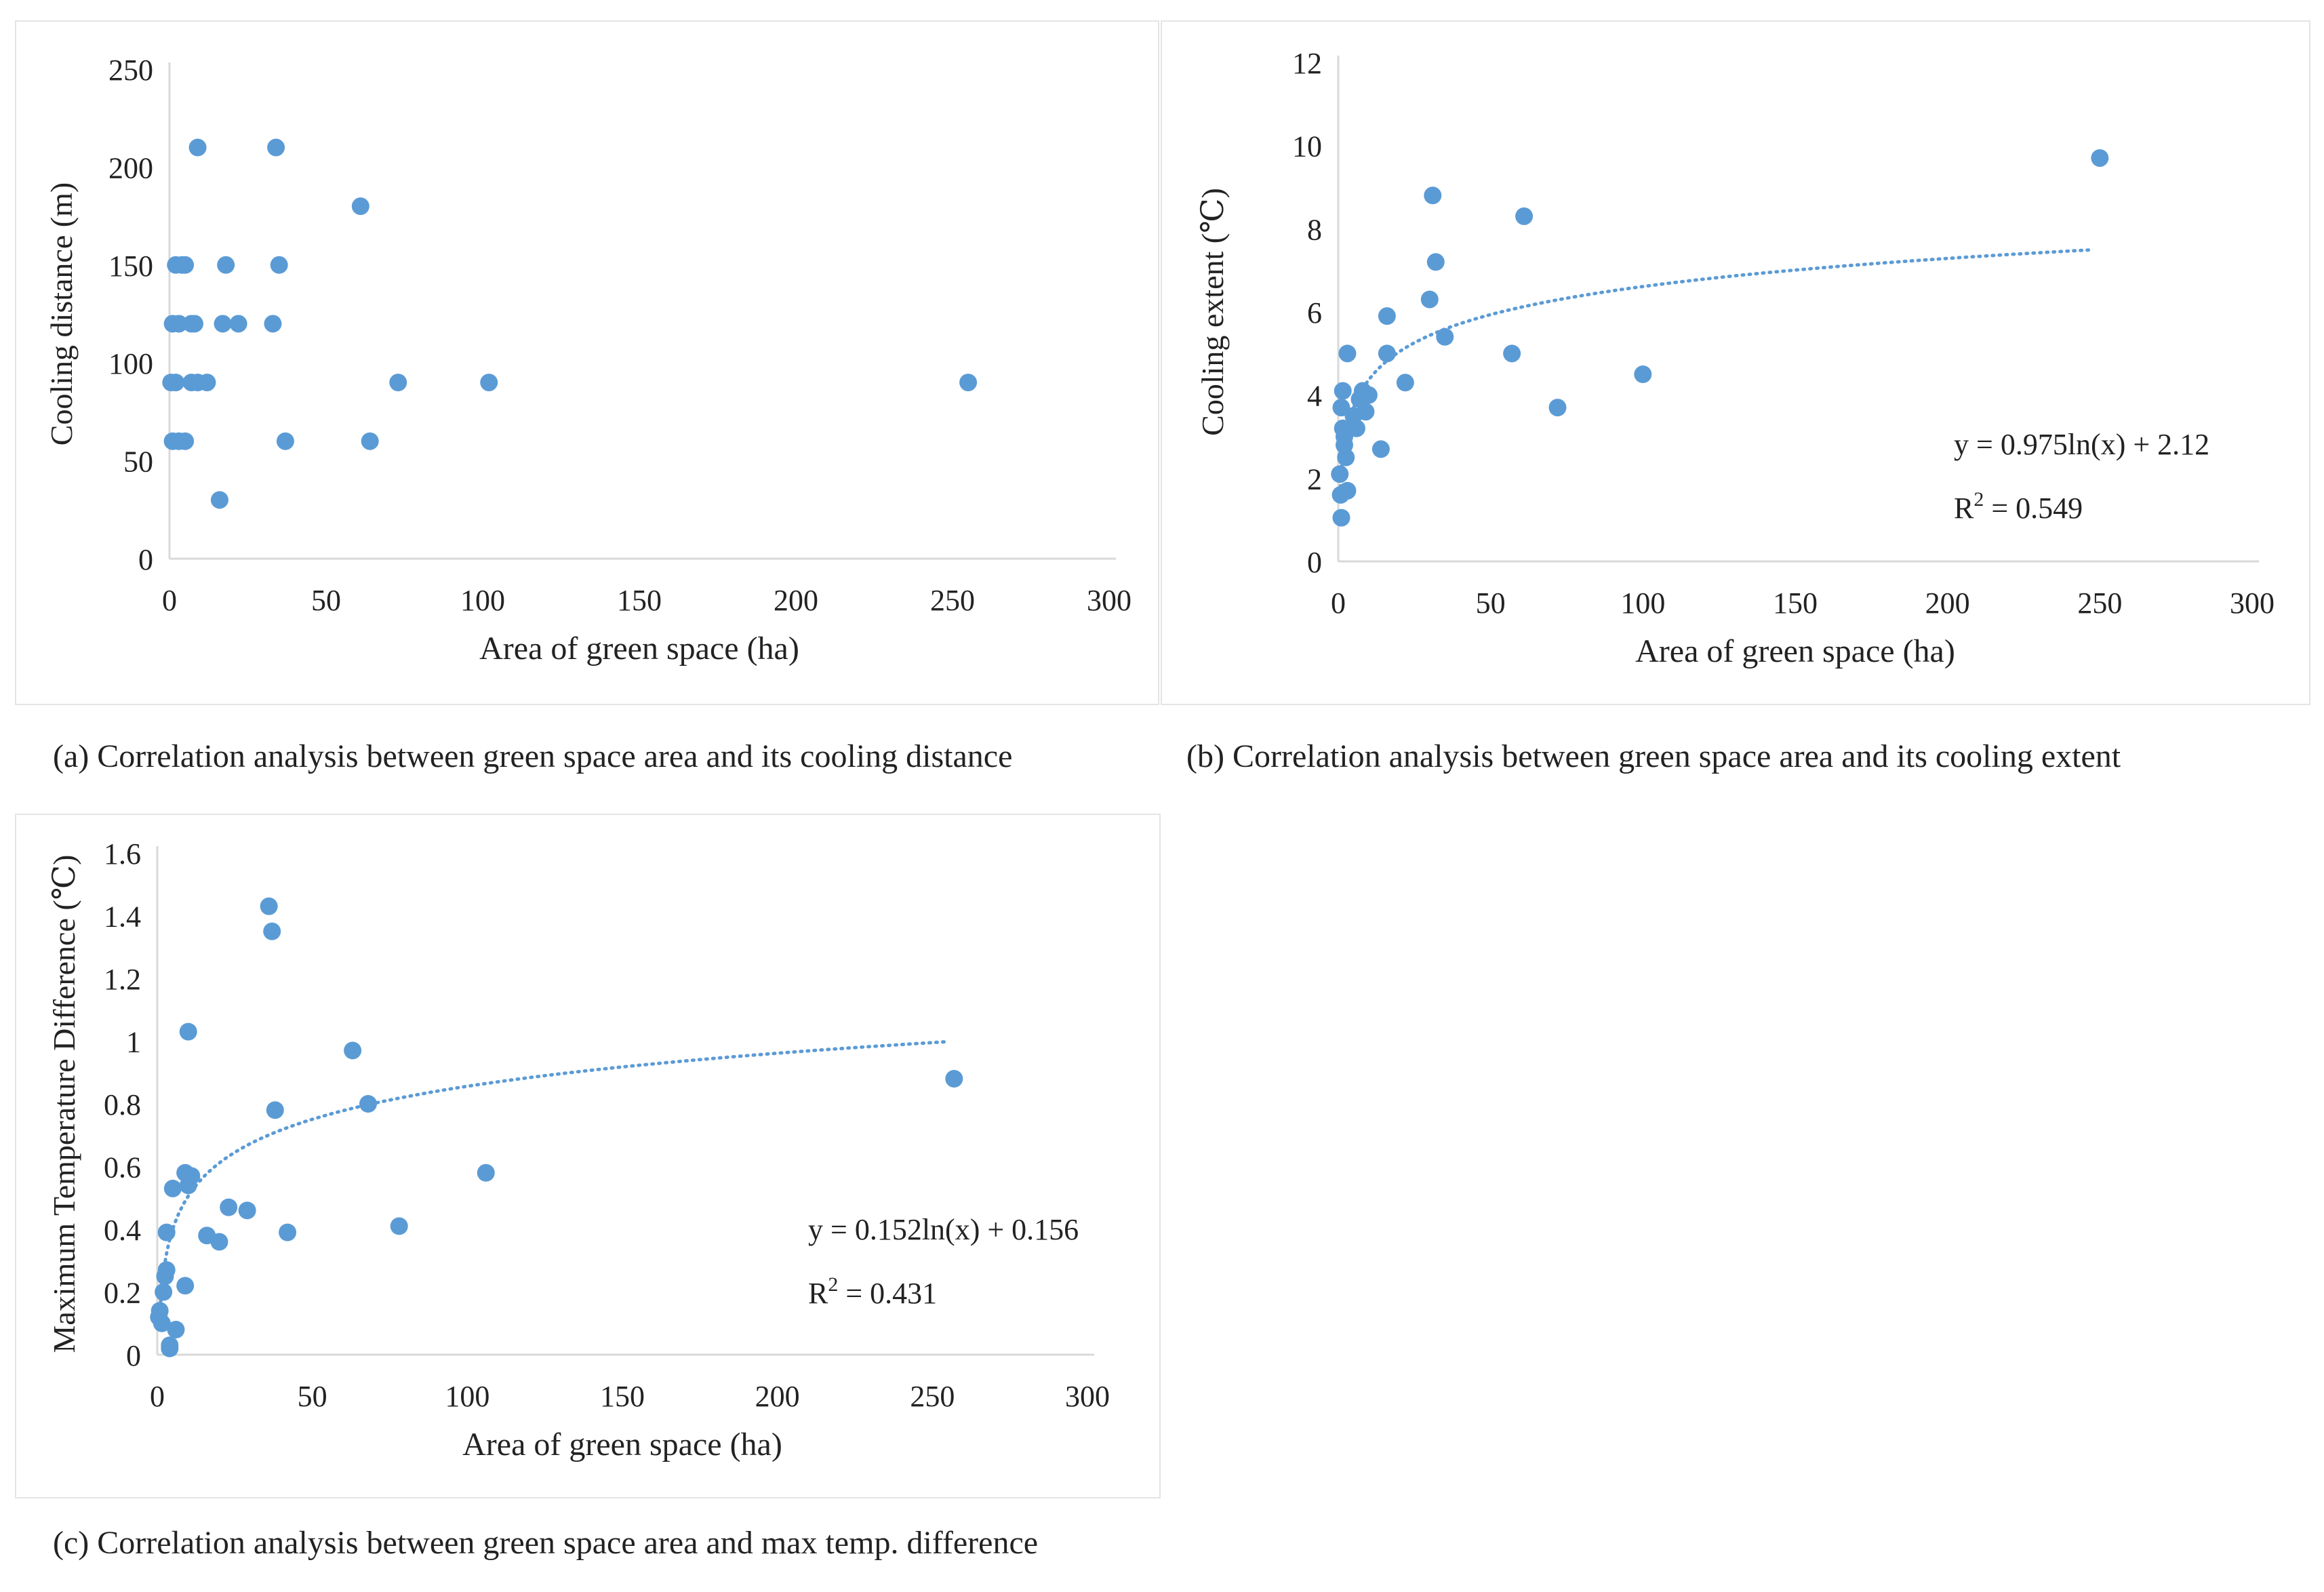  Describe the element at coordinates (943, 1229) in the screenshot. I see `chart-c-trend-equation: y = 0.152ln(x) + 0.156` at that location.